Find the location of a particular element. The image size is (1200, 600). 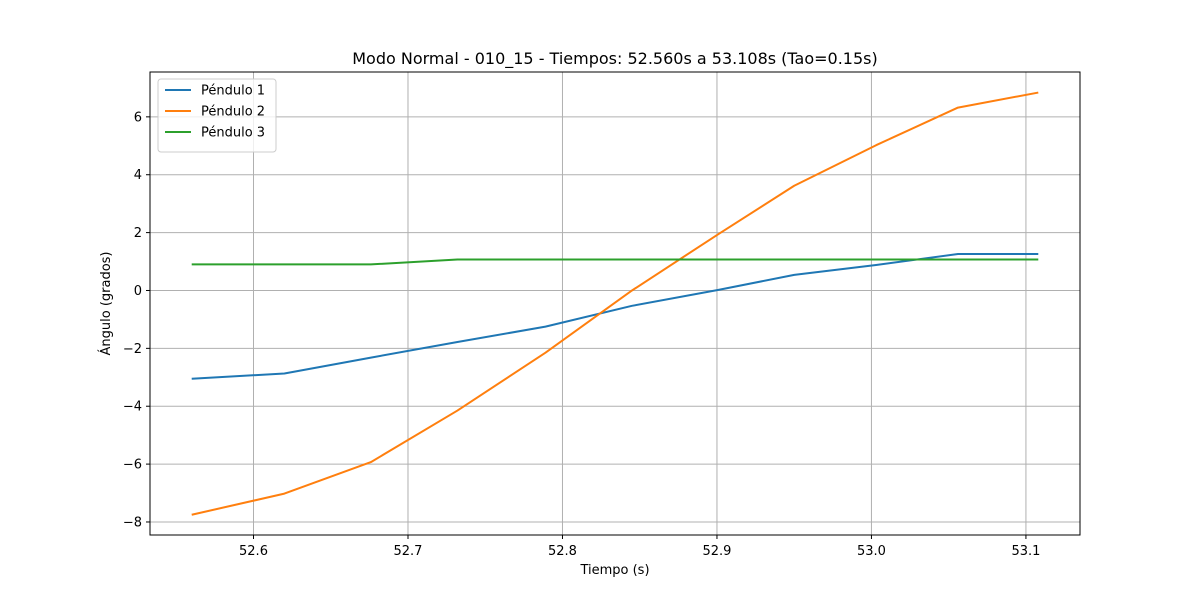

y-tick-label: −4 is located at coordinates (132, 407).